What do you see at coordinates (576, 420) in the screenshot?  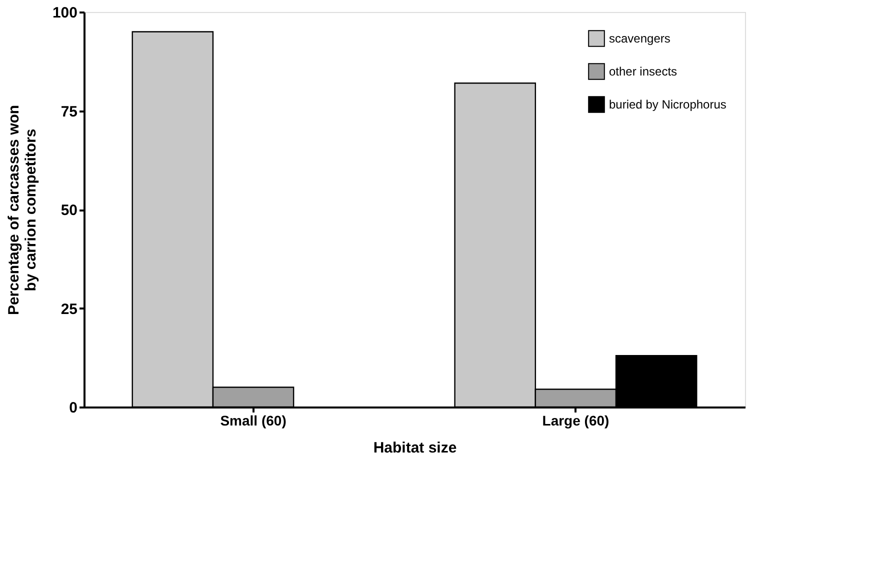 I see `x-tick-label: Large (60)` at bounding box center [576, 420].